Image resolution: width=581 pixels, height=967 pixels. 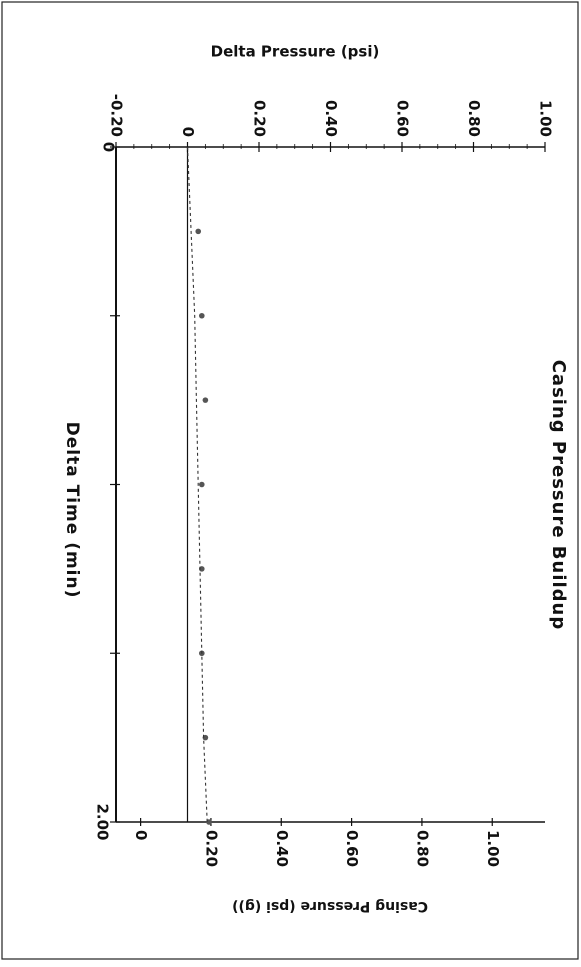 I want to click on trend-line, so click(x=197, y=484).